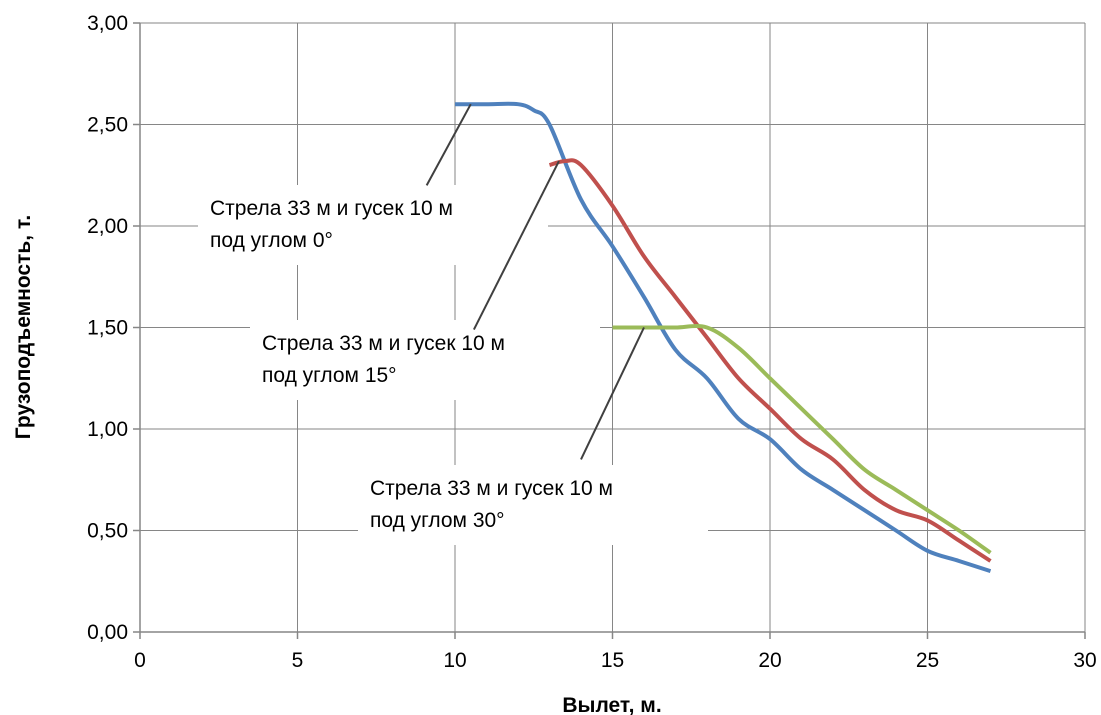 This screenshot has height=715, width=1101. Describe the element at coordinates (107, 632) in the screenshot. I see `y-tick-label: 0,00` at that location.